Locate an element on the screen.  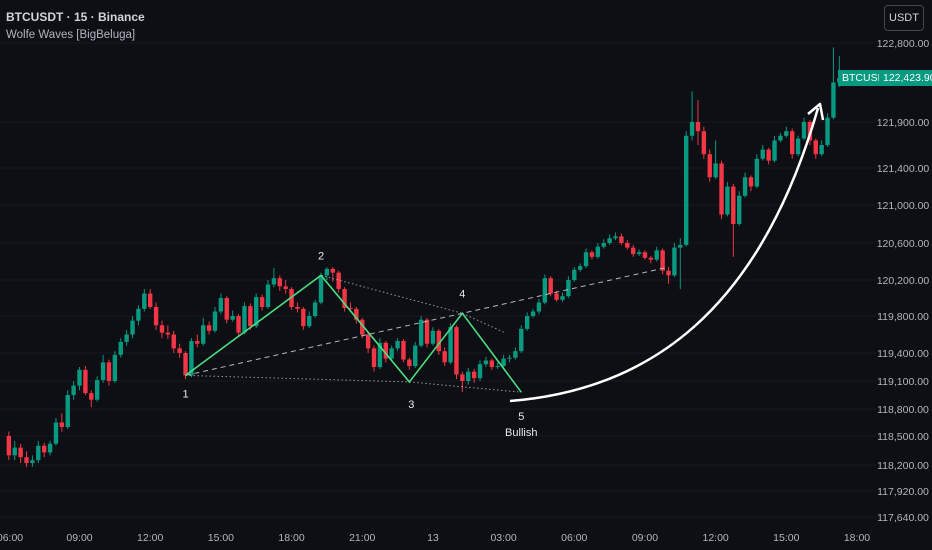
last-price-tag: 122,423.90 is located at coordinates (905, 78).